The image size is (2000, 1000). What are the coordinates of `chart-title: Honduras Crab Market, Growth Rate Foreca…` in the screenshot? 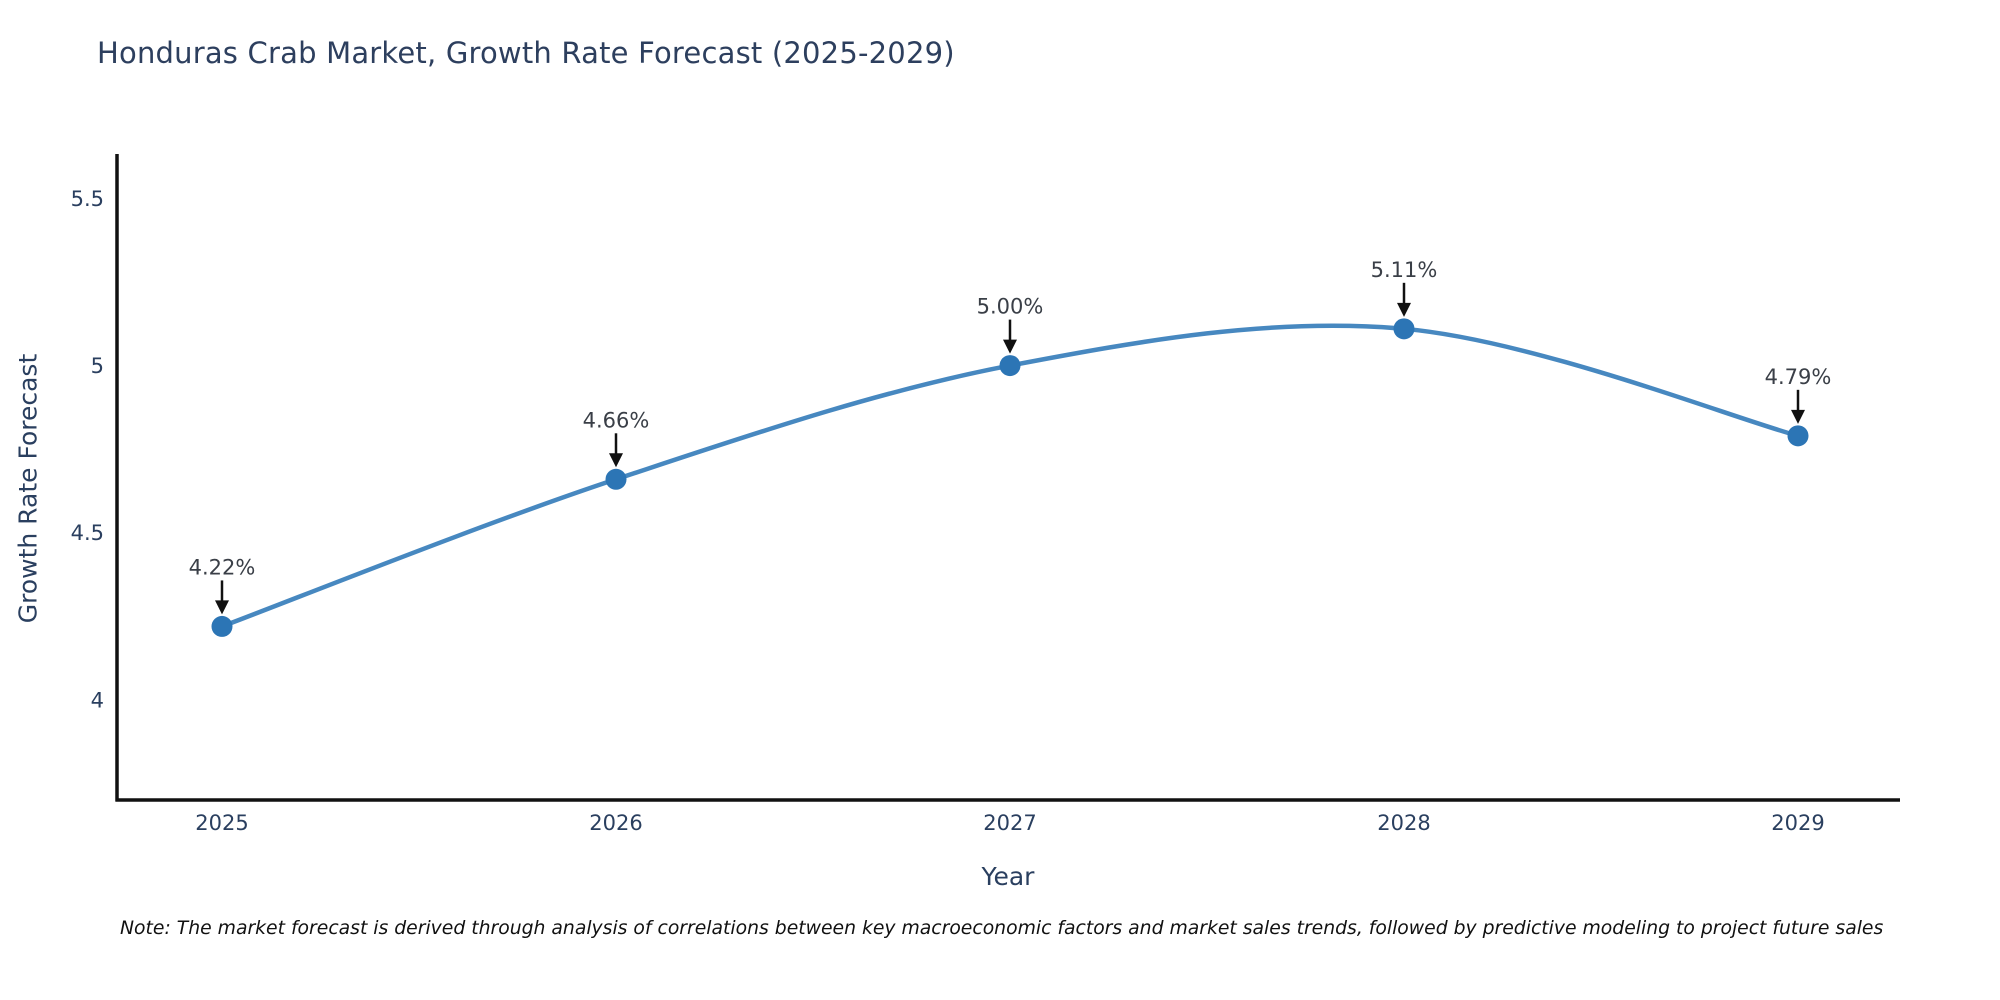 It's located at (526, 53).